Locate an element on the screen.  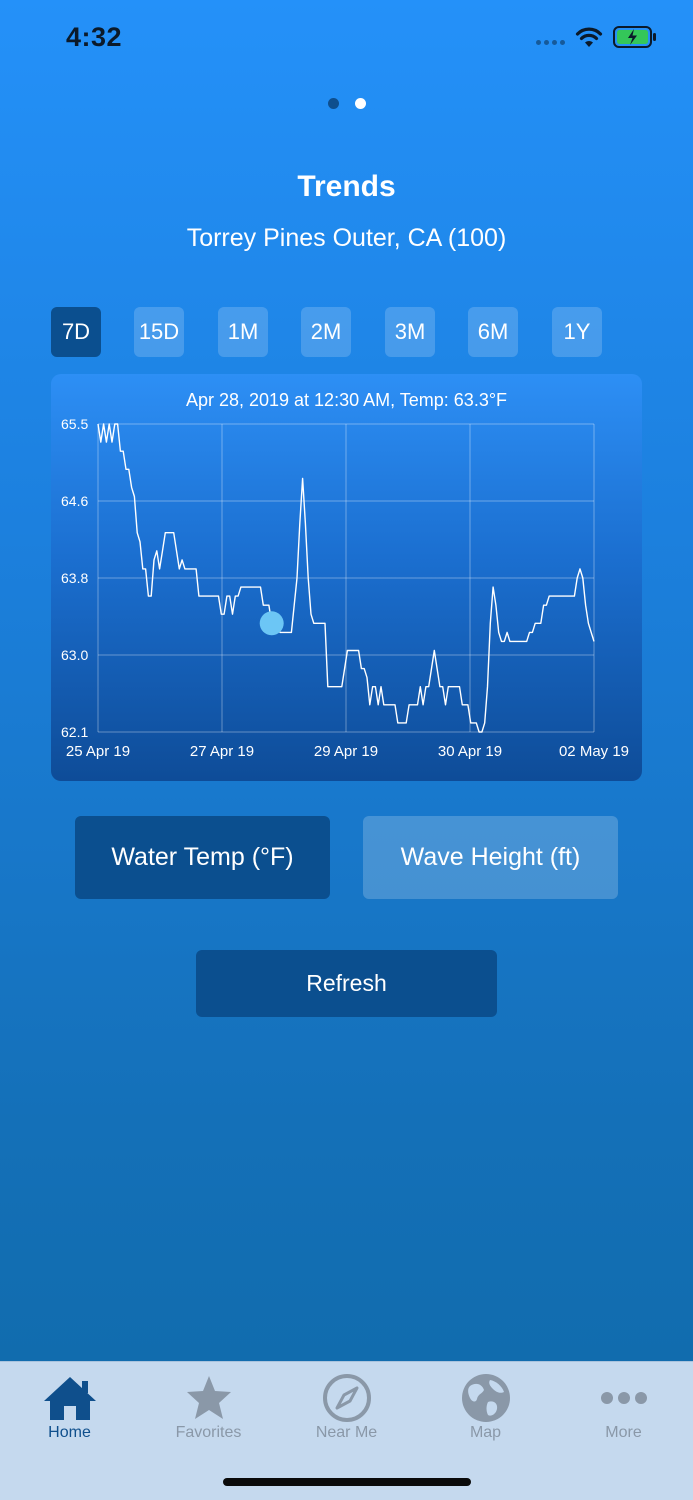
tab-favorites: Favorites is located at coordinates (208, 1407).